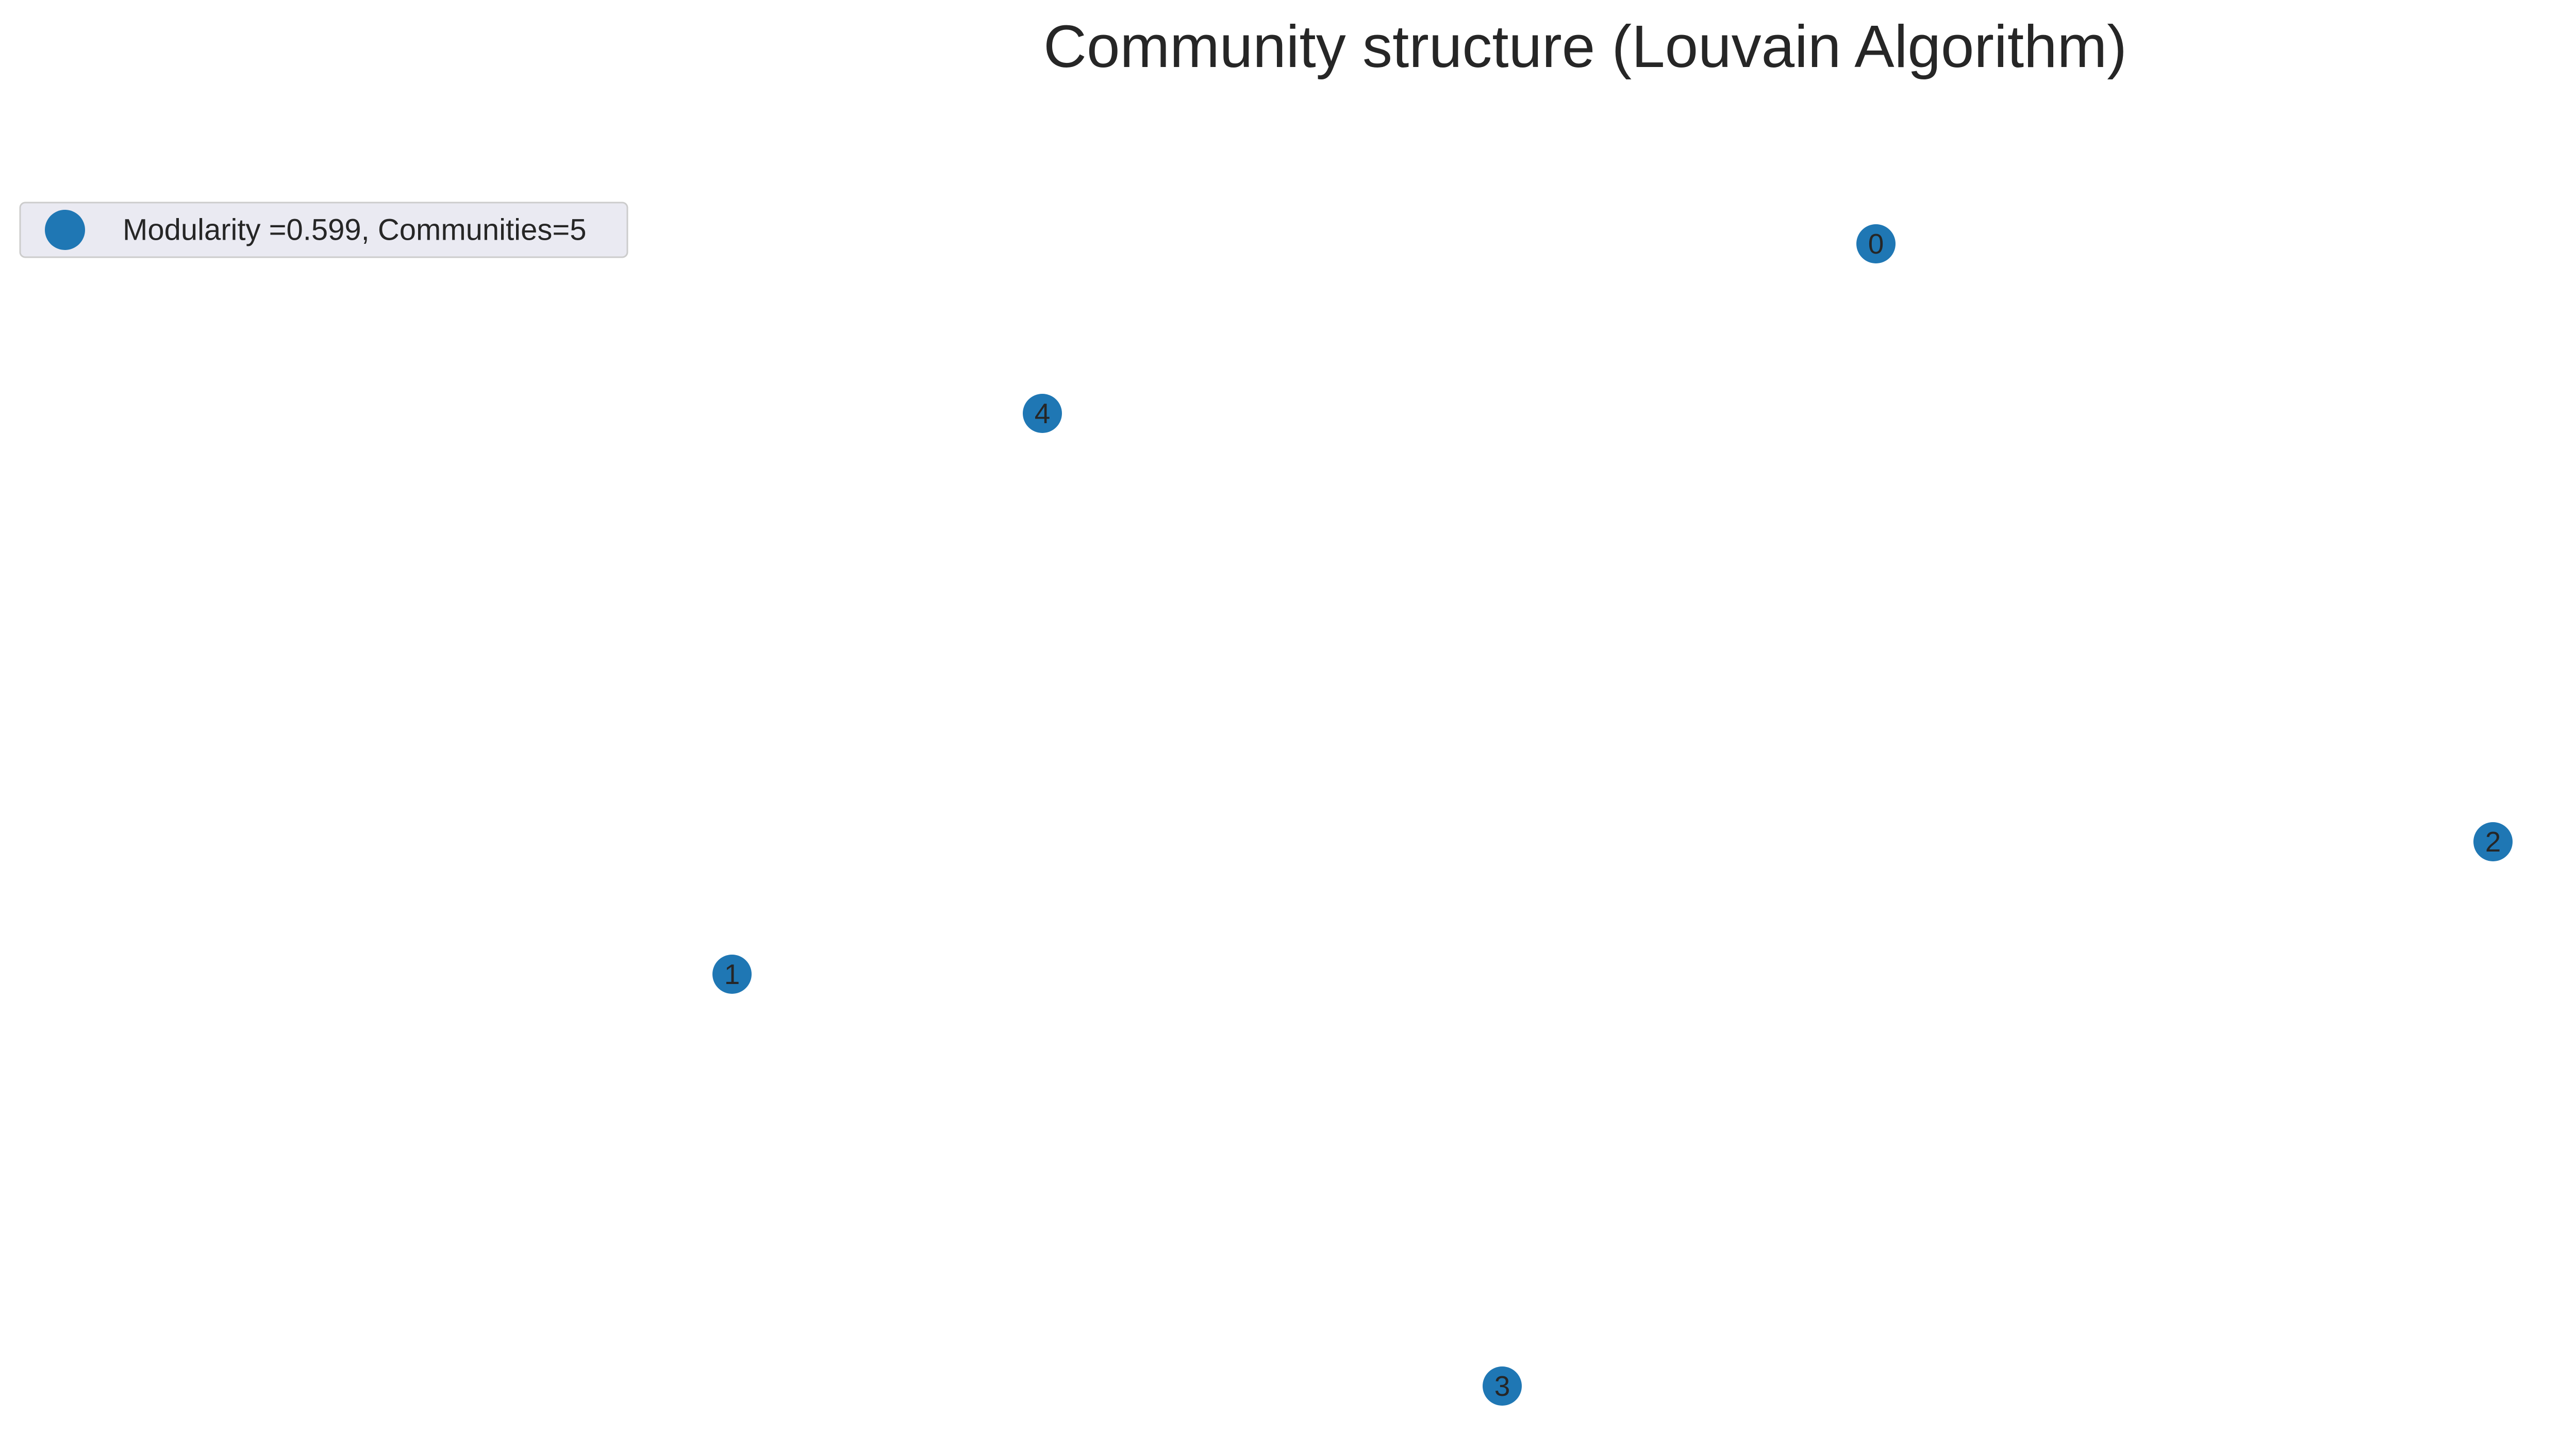 The height and width of the screenshot is (1451, 2576). Describe the element at coordinates (1585, 47) in the screenshot. I see `title: Community structure (Louvain Algorithm)` at that location.